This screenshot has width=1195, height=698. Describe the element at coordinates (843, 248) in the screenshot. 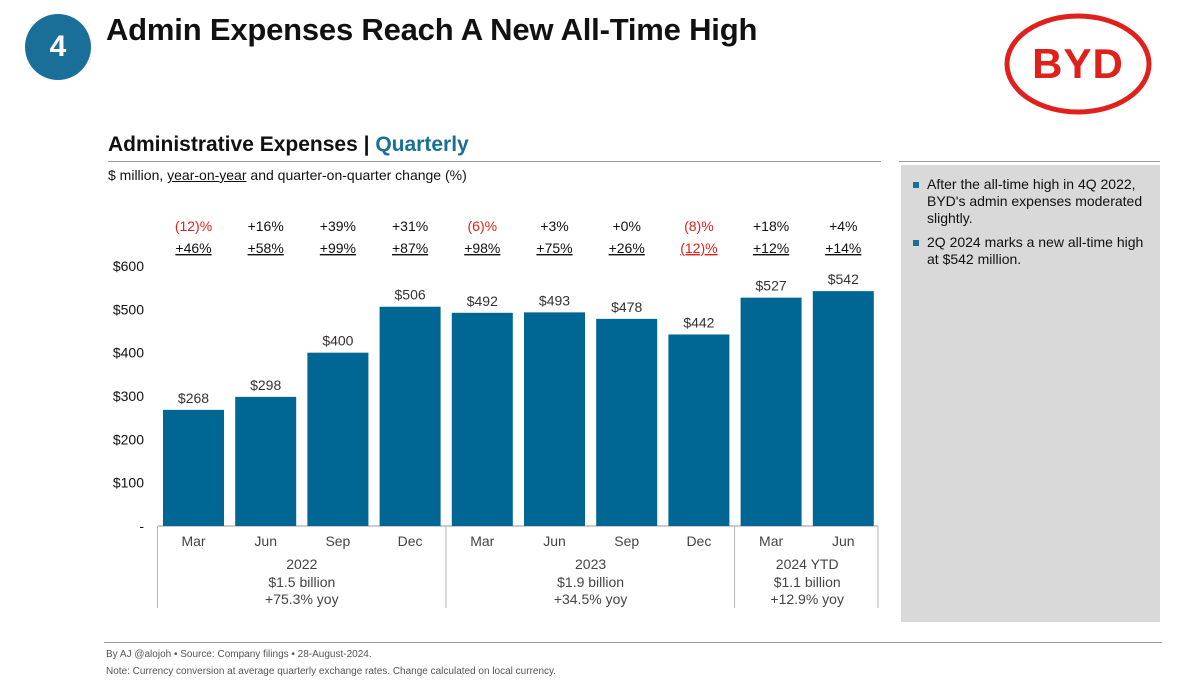

I see `yoy-change-label: +14%` at that location.